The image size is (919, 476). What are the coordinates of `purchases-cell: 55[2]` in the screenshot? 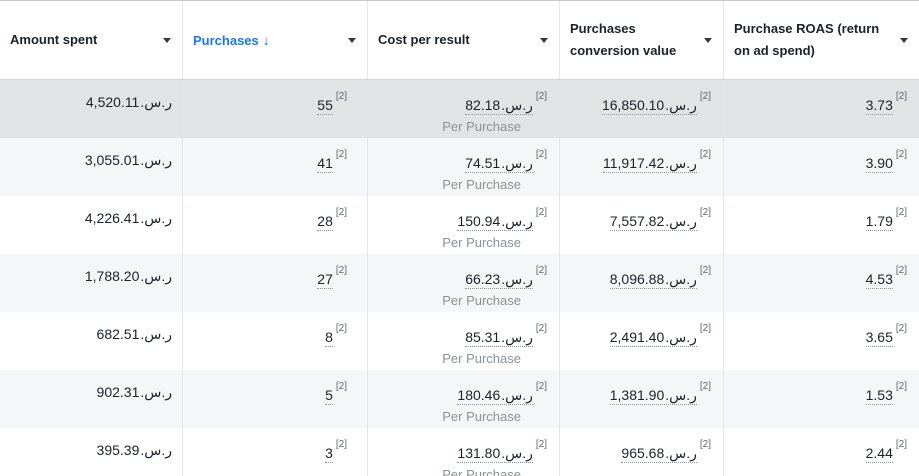 It's located at (275, 109).